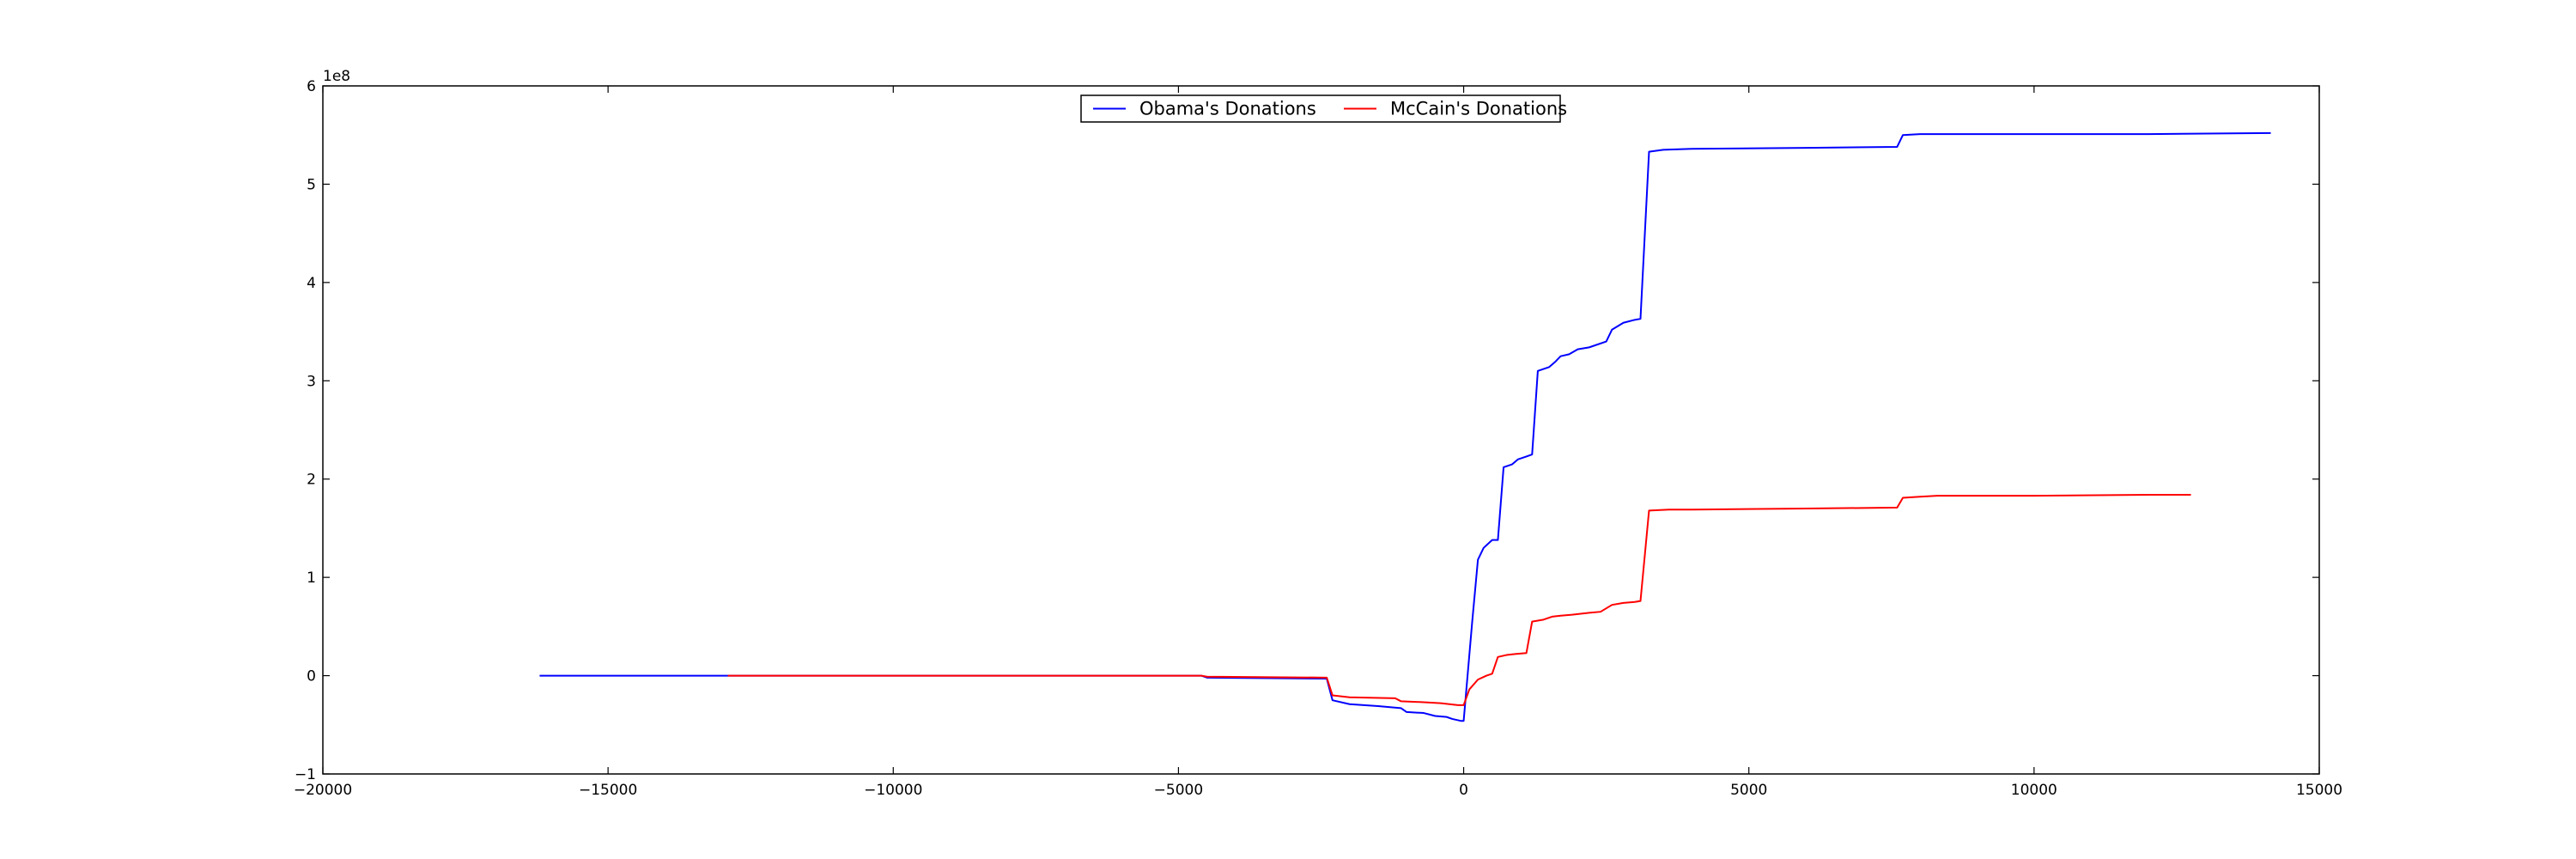  I want to click on legend: Obama's Donations McCain's Donations, so click(1323, 108).